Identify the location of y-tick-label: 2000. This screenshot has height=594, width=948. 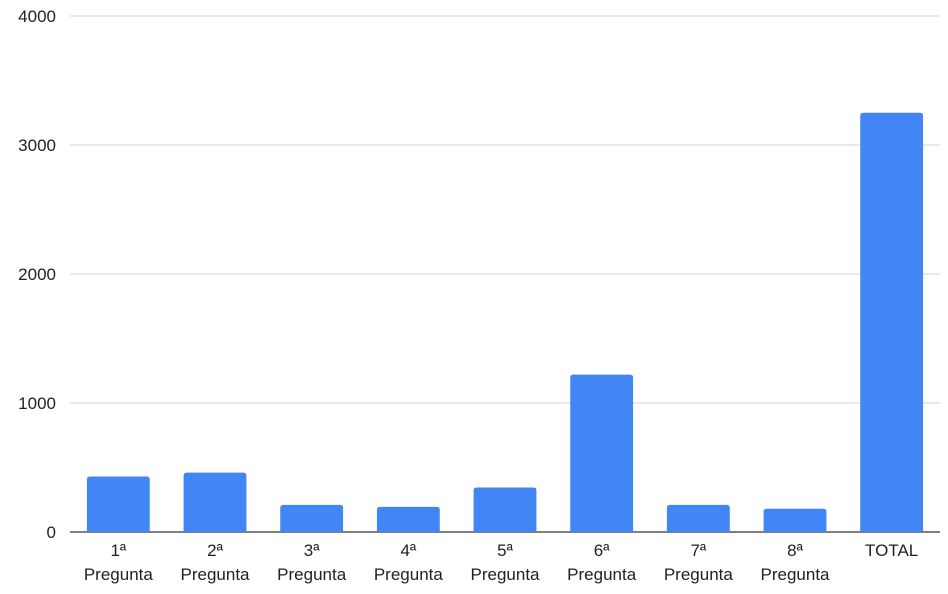
(37, 274).